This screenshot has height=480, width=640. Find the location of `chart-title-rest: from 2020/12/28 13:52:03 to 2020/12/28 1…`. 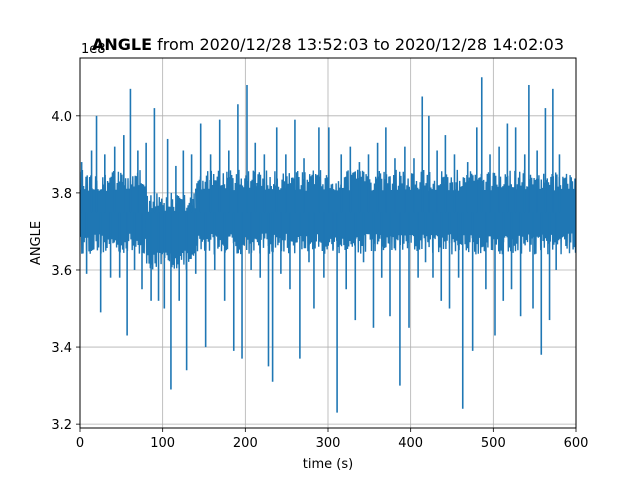

chart-title-rest: from 2020/12/28 13:52:03 to 2020/12/28 1… is located at coordinates (358, 44).